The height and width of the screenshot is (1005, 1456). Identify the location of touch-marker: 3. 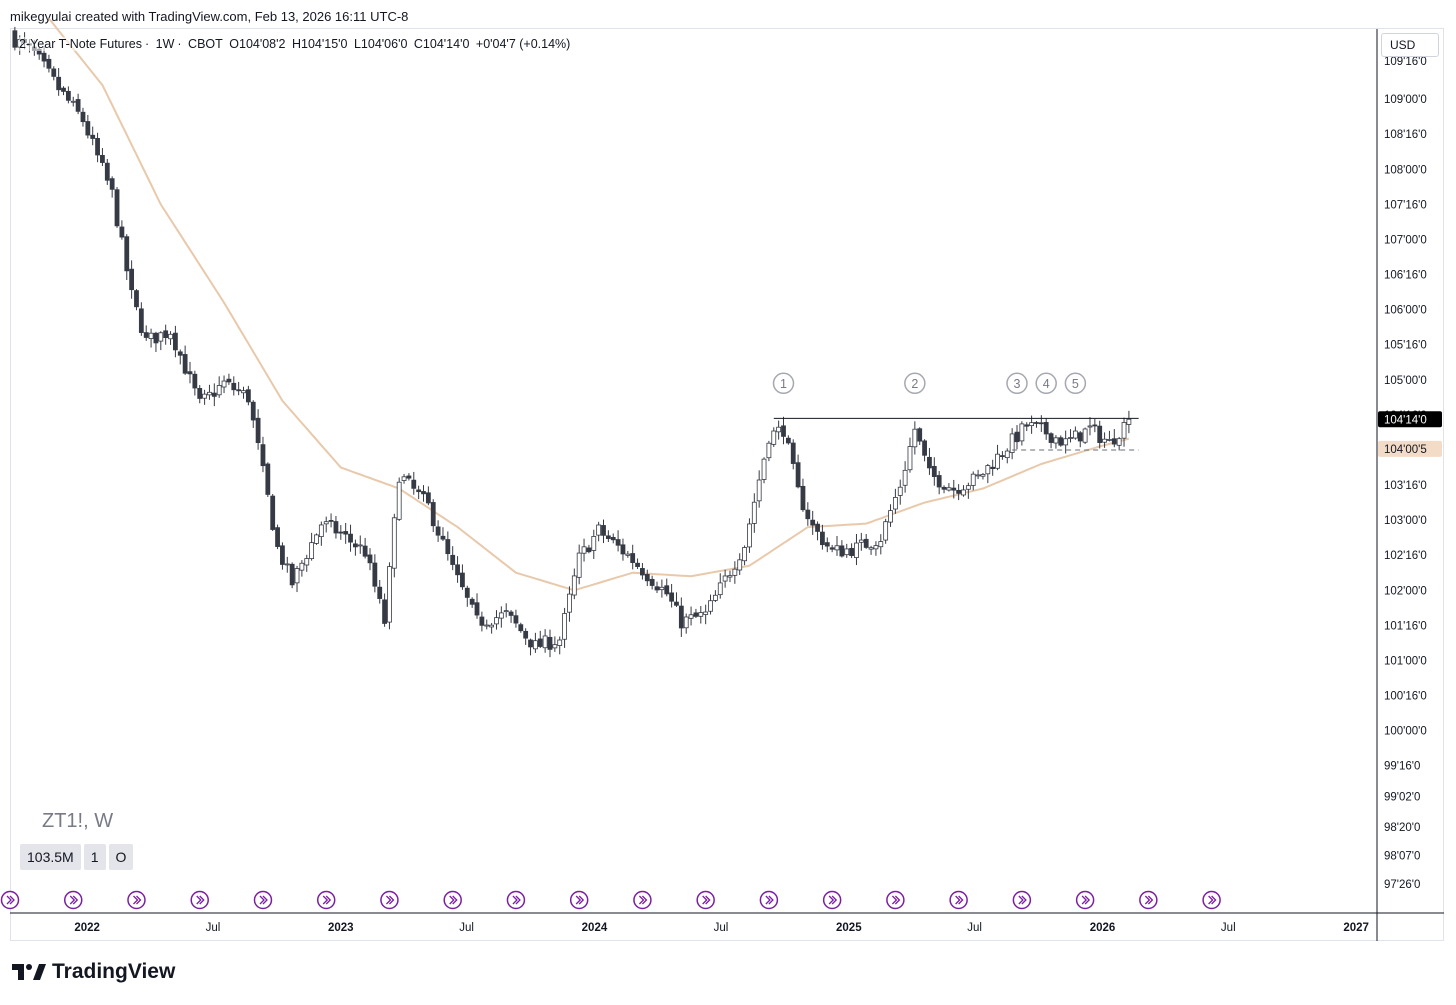
(1017, 383).